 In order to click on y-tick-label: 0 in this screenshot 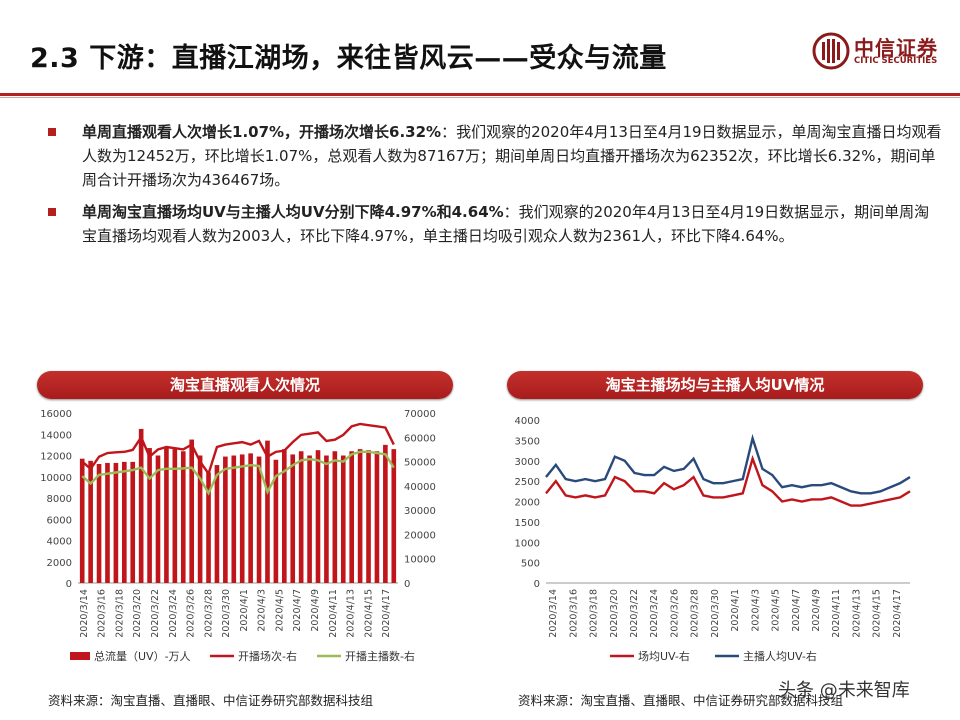, I will do `click(537, 584)`.